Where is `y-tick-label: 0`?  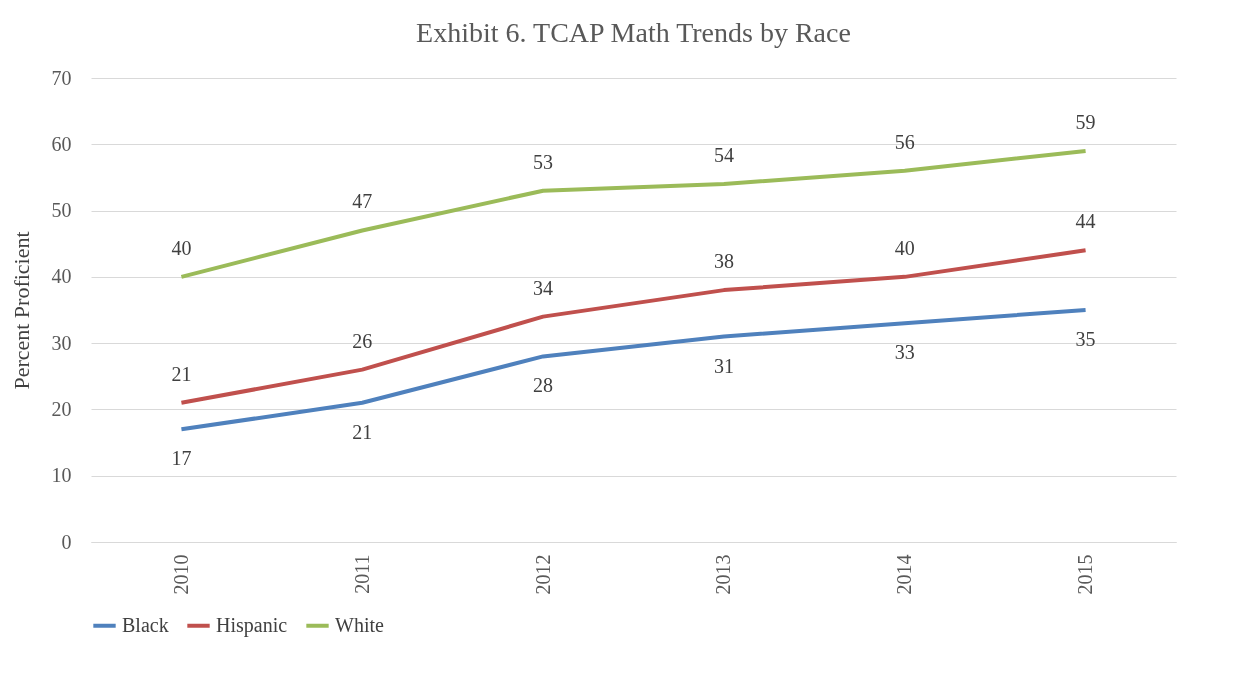
y-tick-label: 0 is located at coordinates (66, 541).